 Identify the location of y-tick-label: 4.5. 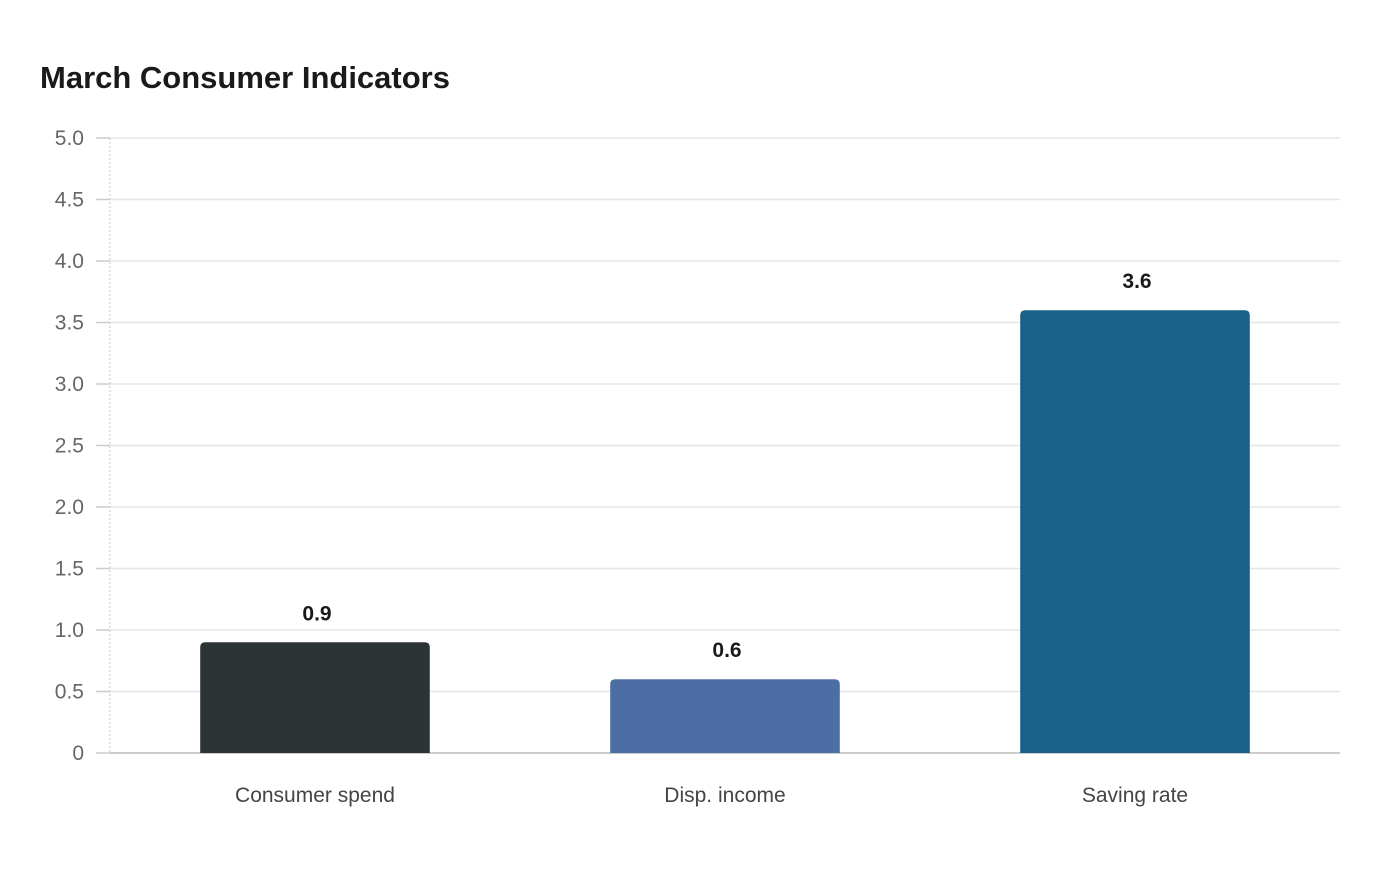
(69, 200).